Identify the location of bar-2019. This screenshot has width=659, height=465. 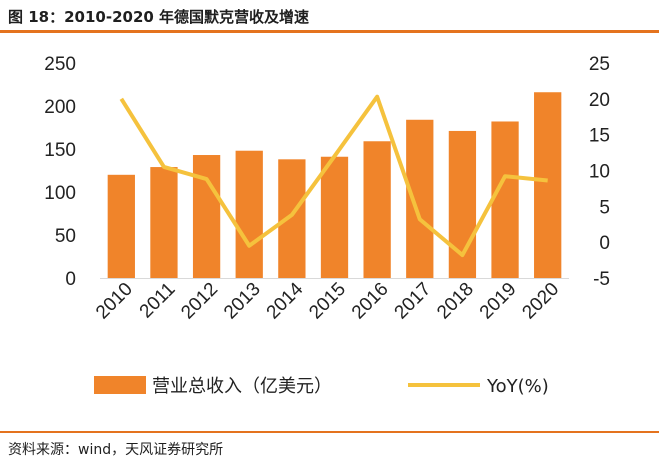
(505, 199).